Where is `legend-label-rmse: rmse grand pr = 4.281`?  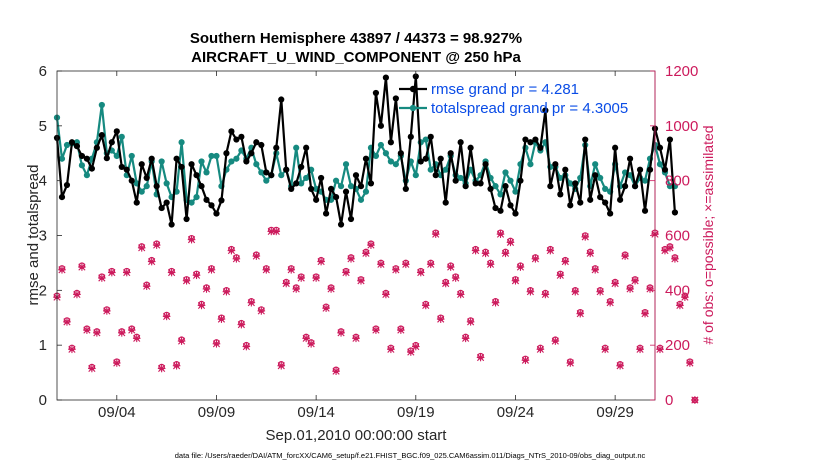 legend-label-rmse: rmse grand pr = 4.281 is located at coordinates (505, 89).